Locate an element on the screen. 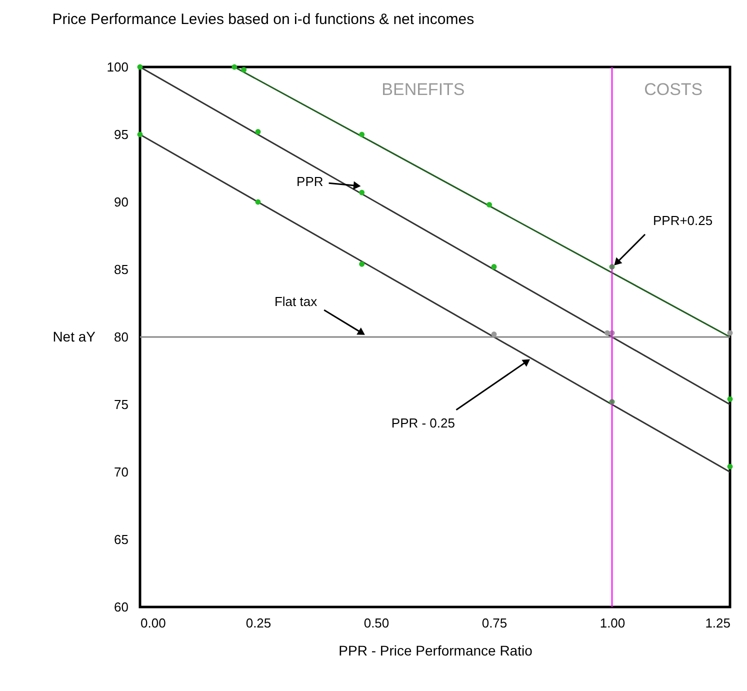  y-tick-label: 60 is located at coordinates (121, 607).